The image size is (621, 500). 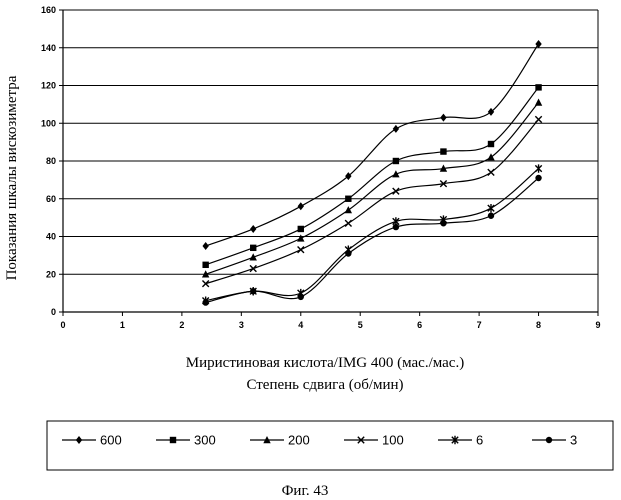 I want to click on y-tick-label: 100, so click(x=48, y=123).